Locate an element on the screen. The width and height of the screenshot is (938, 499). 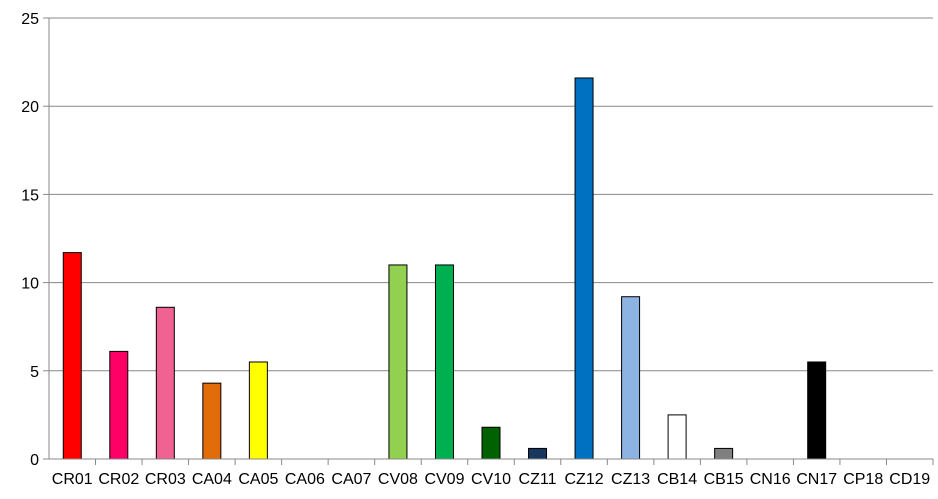
y-tick-label: 25 is located at coordinates (30, 19).